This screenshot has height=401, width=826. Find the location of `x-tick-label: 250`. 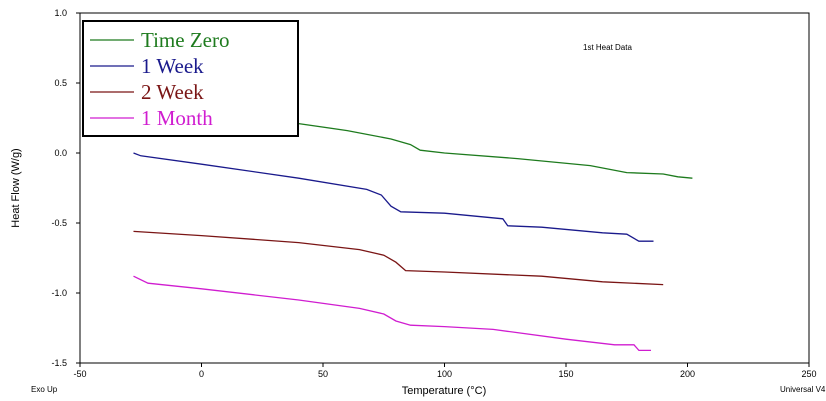

x-tick-label: 250 is located at coordinates (808, 374).